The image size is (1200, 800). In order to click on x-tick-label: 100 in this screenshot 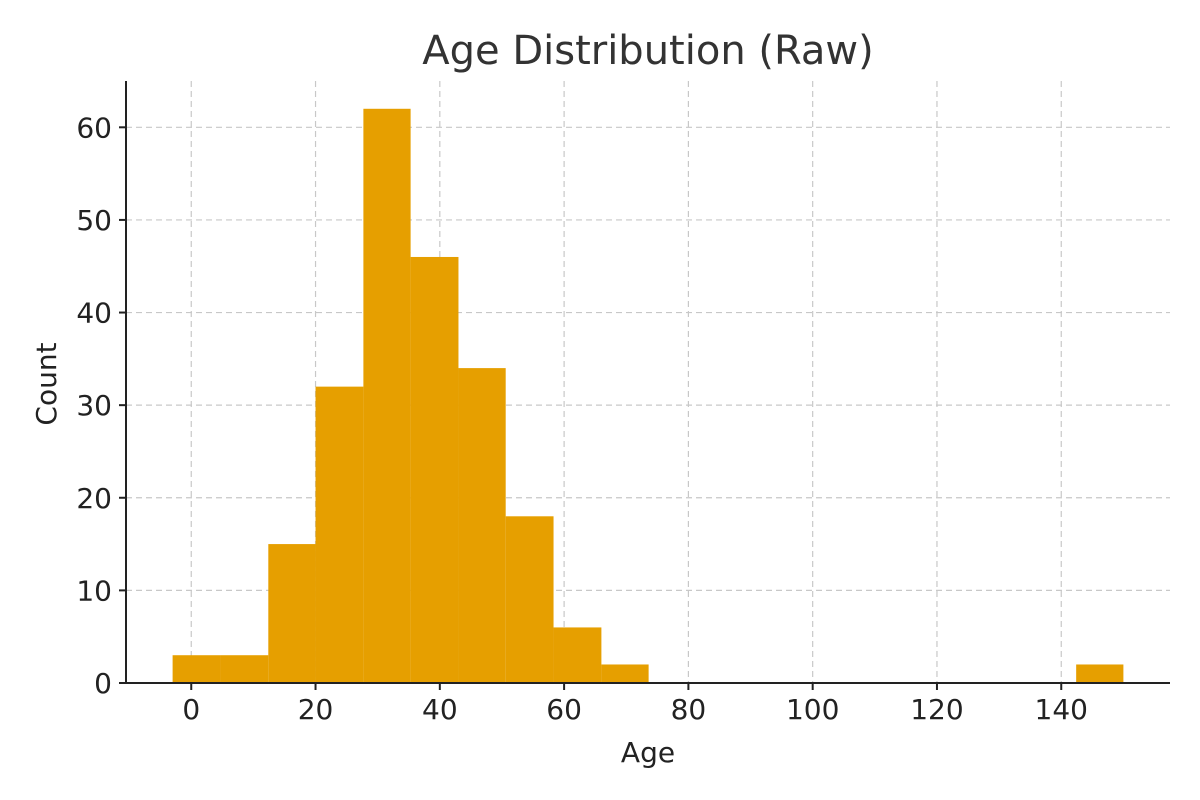, I will do `click(812, 709)`.